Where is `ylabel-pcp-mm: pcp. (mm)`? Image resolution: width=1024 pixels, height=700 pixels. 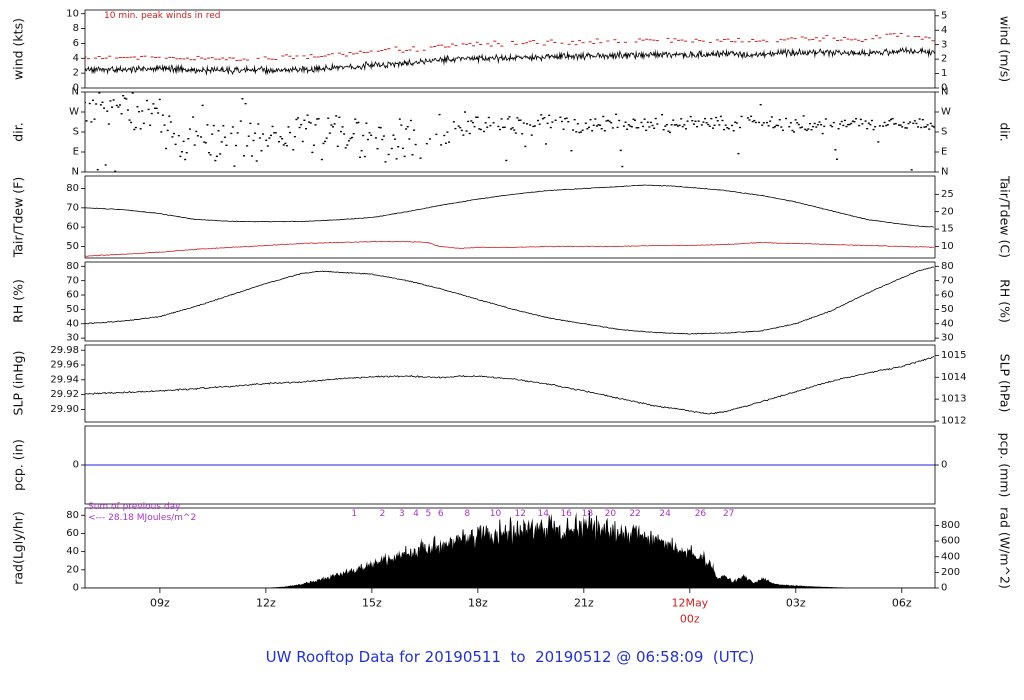 ylabel-pcp-mm: pcp. (mm) is located at coordinates (1005, 465).